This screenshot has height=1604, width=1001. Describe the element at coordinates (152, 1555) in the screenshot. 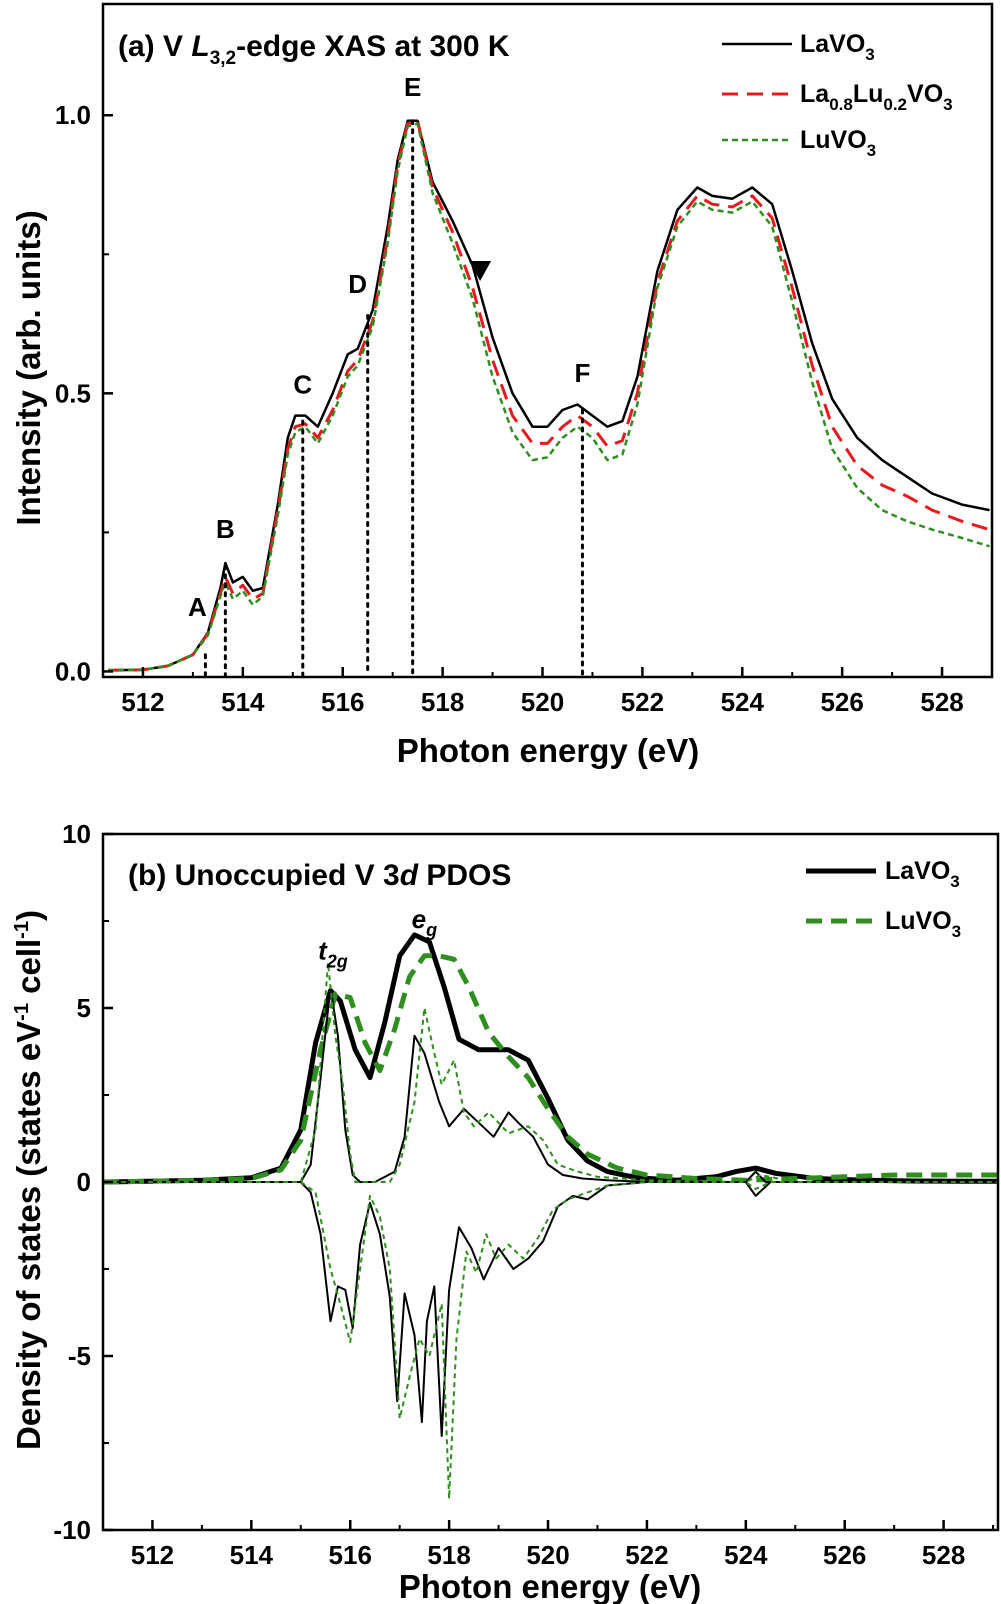

I see `panel-b-xtick-label-512: 512` at that location.